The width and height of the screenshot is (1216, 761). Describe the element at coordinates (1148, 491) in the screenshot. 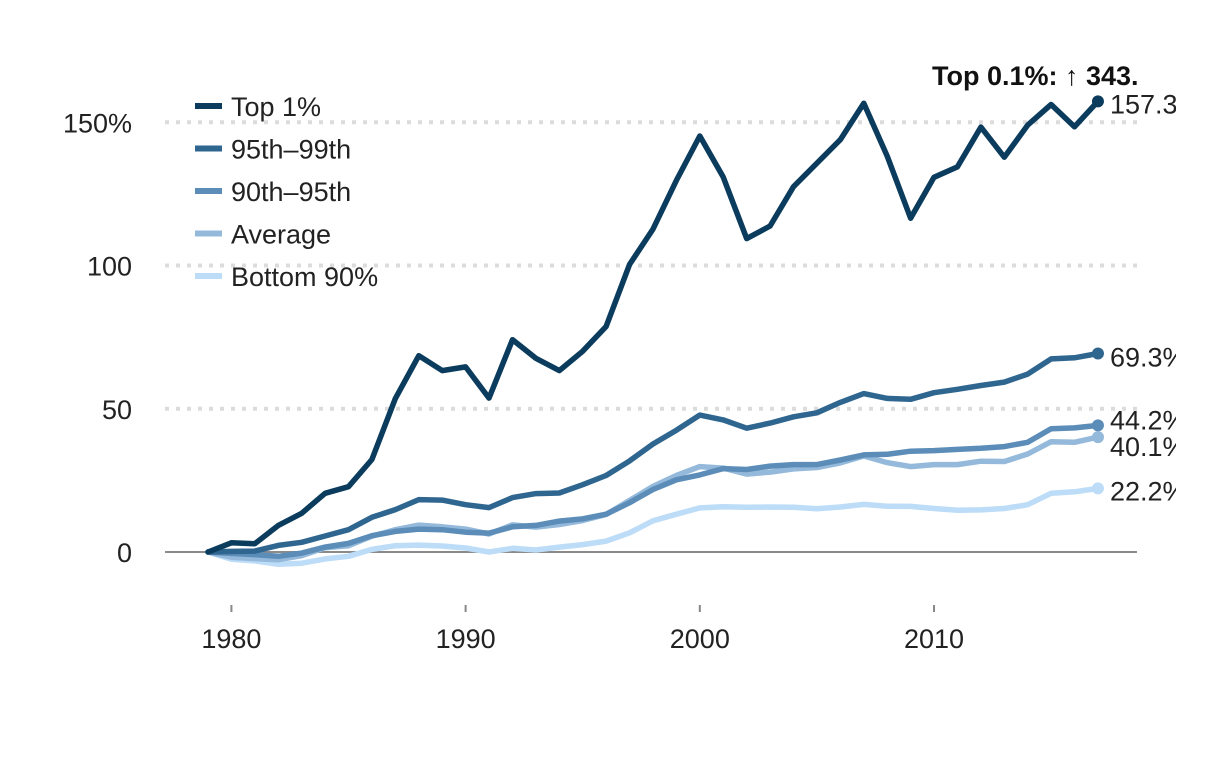

I see `series-end-label: 22.2%` at that location.